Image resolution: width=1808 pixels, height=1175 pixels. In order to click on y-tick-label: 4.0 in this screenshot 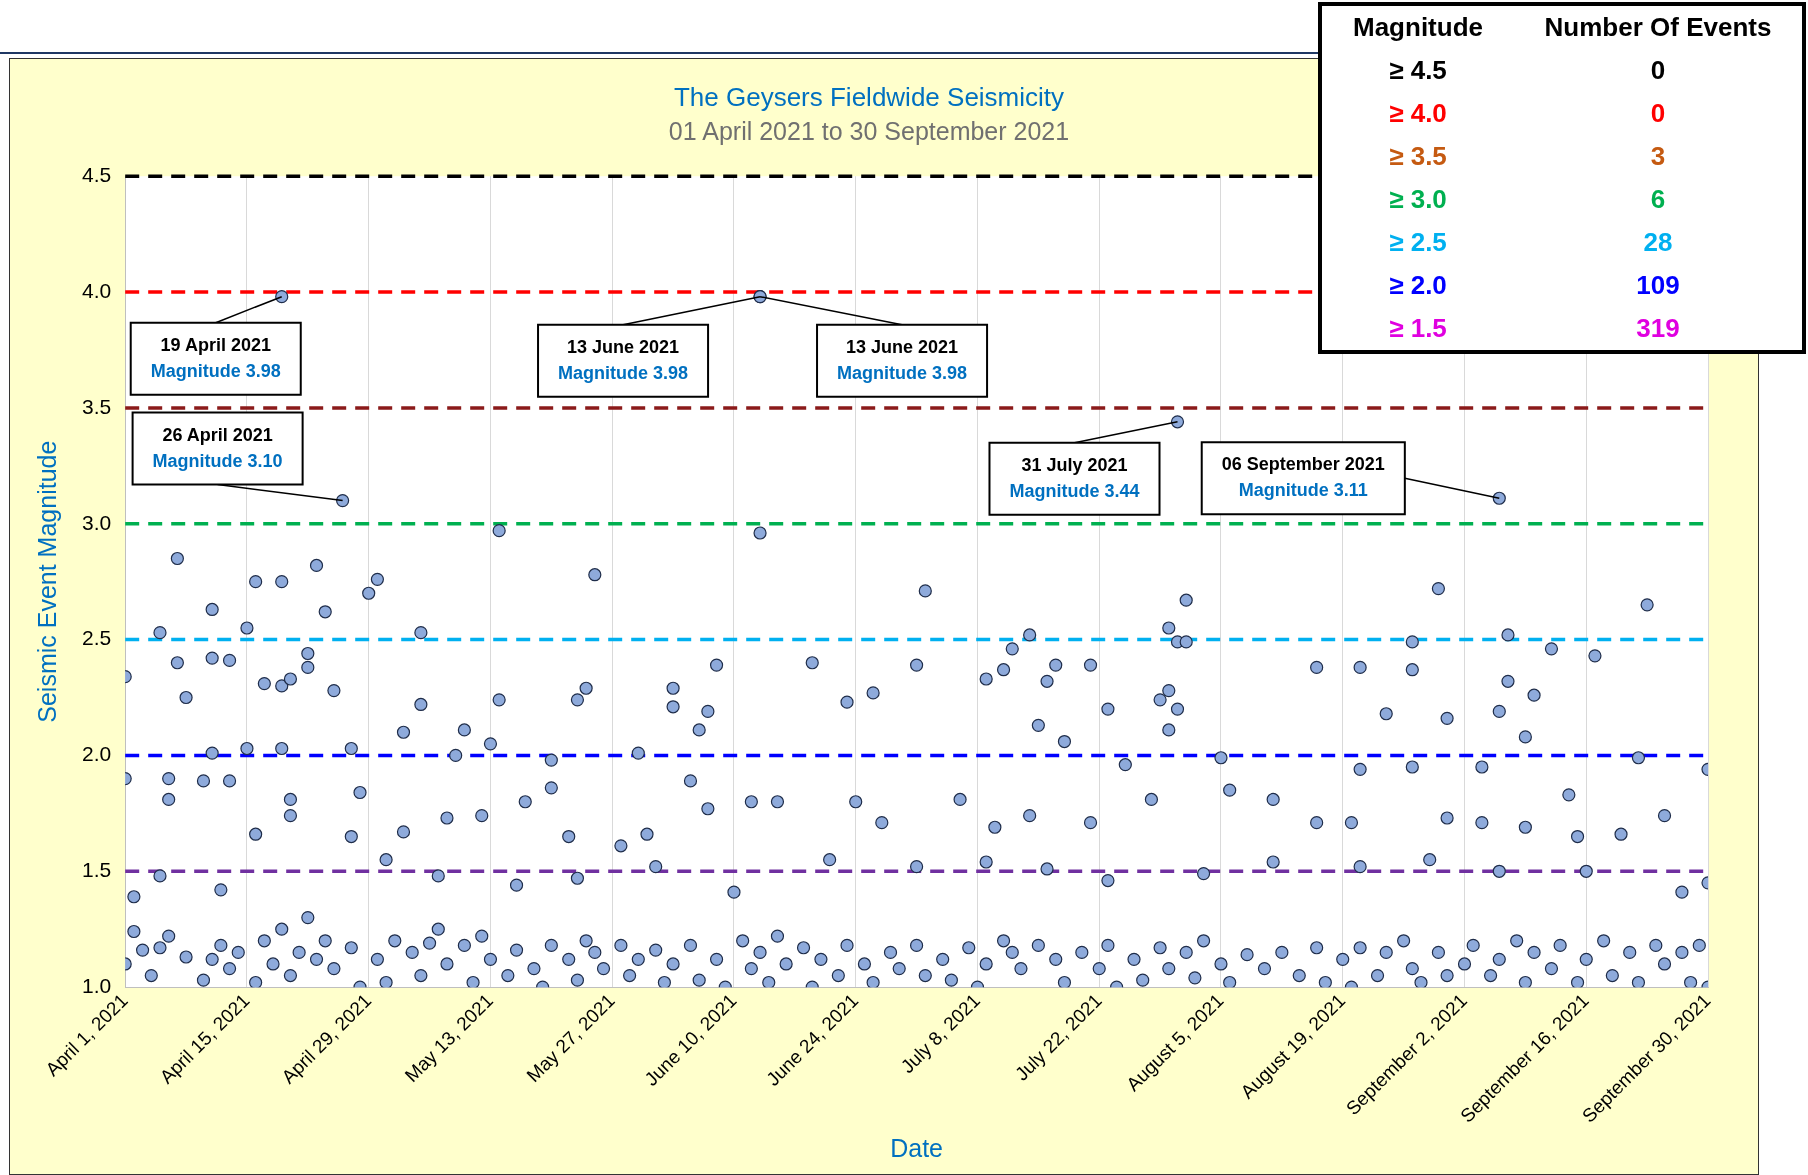, I will do `click(96, 290)`.